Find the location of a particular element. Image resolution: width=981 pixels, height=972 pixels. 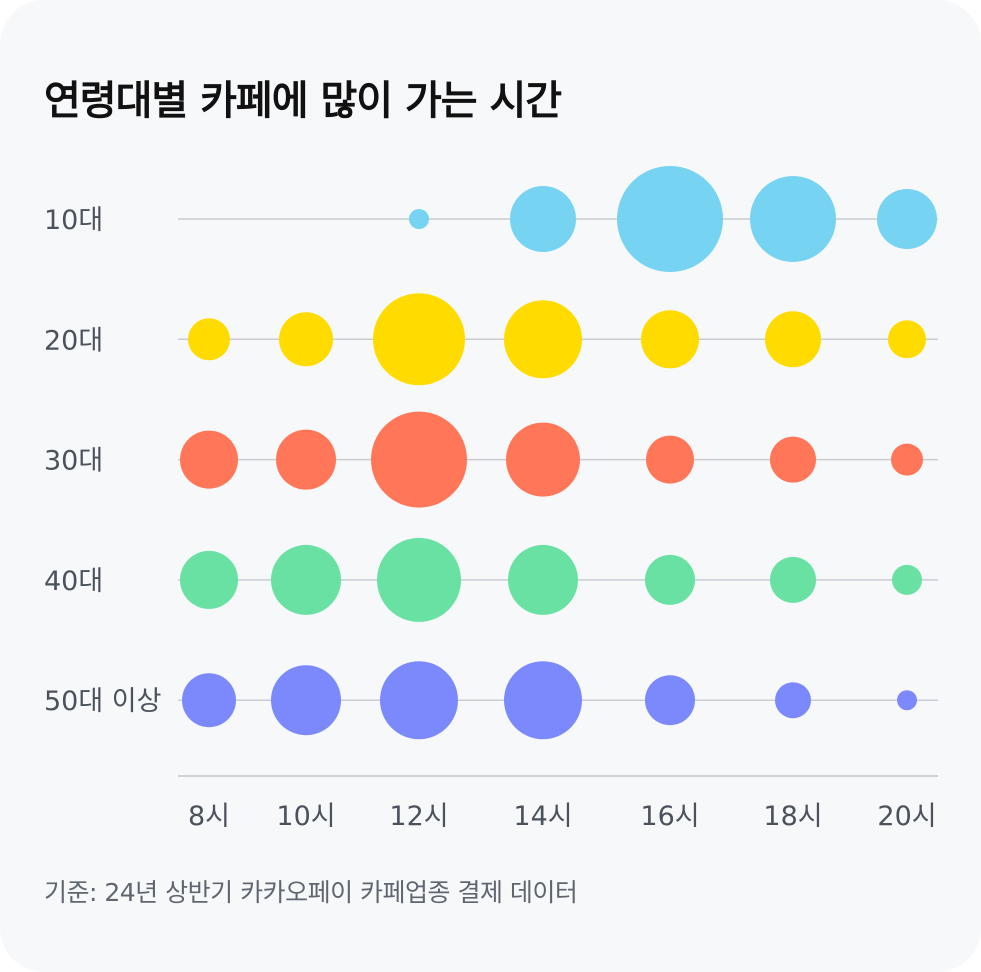

row-label: 50대 이상 is located at coordinates (102, 701).